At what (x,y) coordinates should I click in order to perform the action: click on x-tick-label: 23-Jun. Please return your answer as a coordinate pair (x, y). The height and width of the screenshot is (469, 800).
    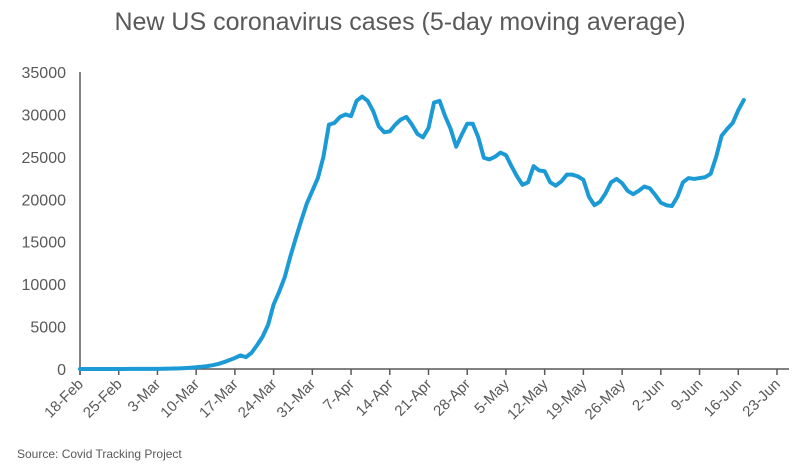
    Looking at the image, I should click on (761, 398).